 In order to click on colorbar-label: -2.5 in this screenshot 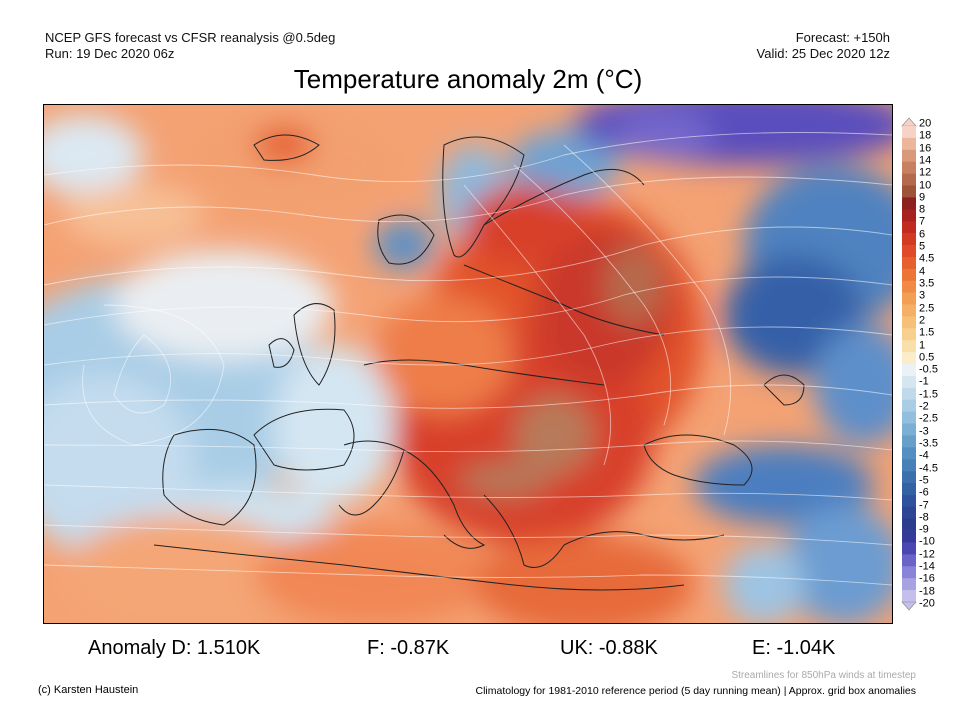, I will do `click(928, 418)`.